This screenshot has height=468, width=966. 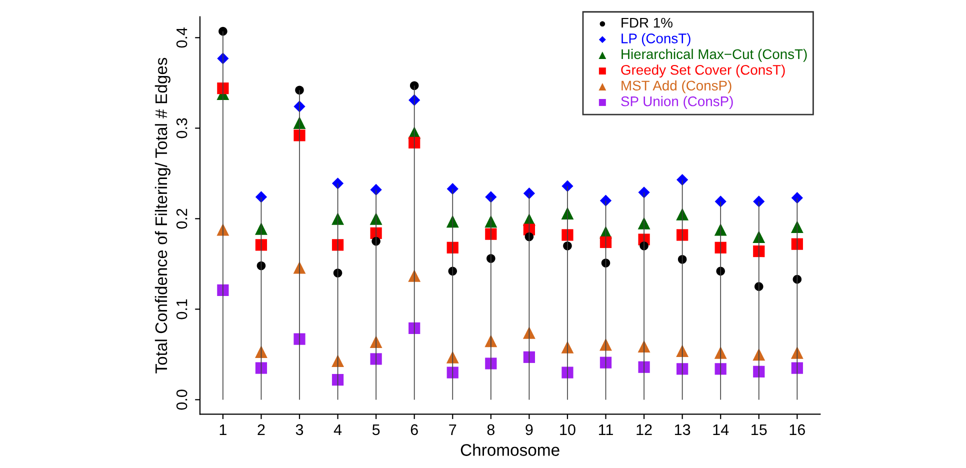 What do you see at coordinates (644, 429) in the screenshot?
I see `x-tick-label: 12` at bounding box center [644, 429].